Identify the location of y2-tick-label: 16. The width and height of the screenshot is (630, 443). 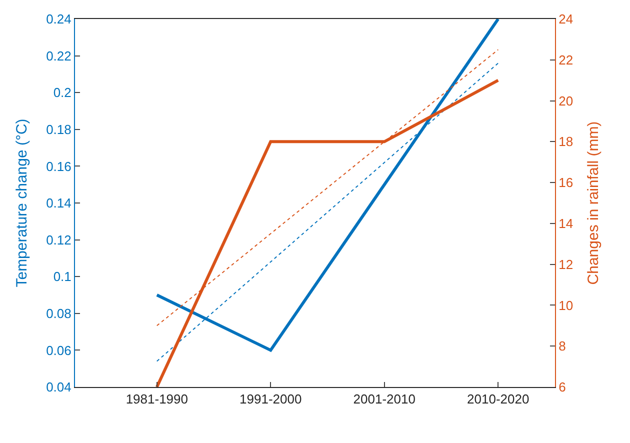
(566, 182).